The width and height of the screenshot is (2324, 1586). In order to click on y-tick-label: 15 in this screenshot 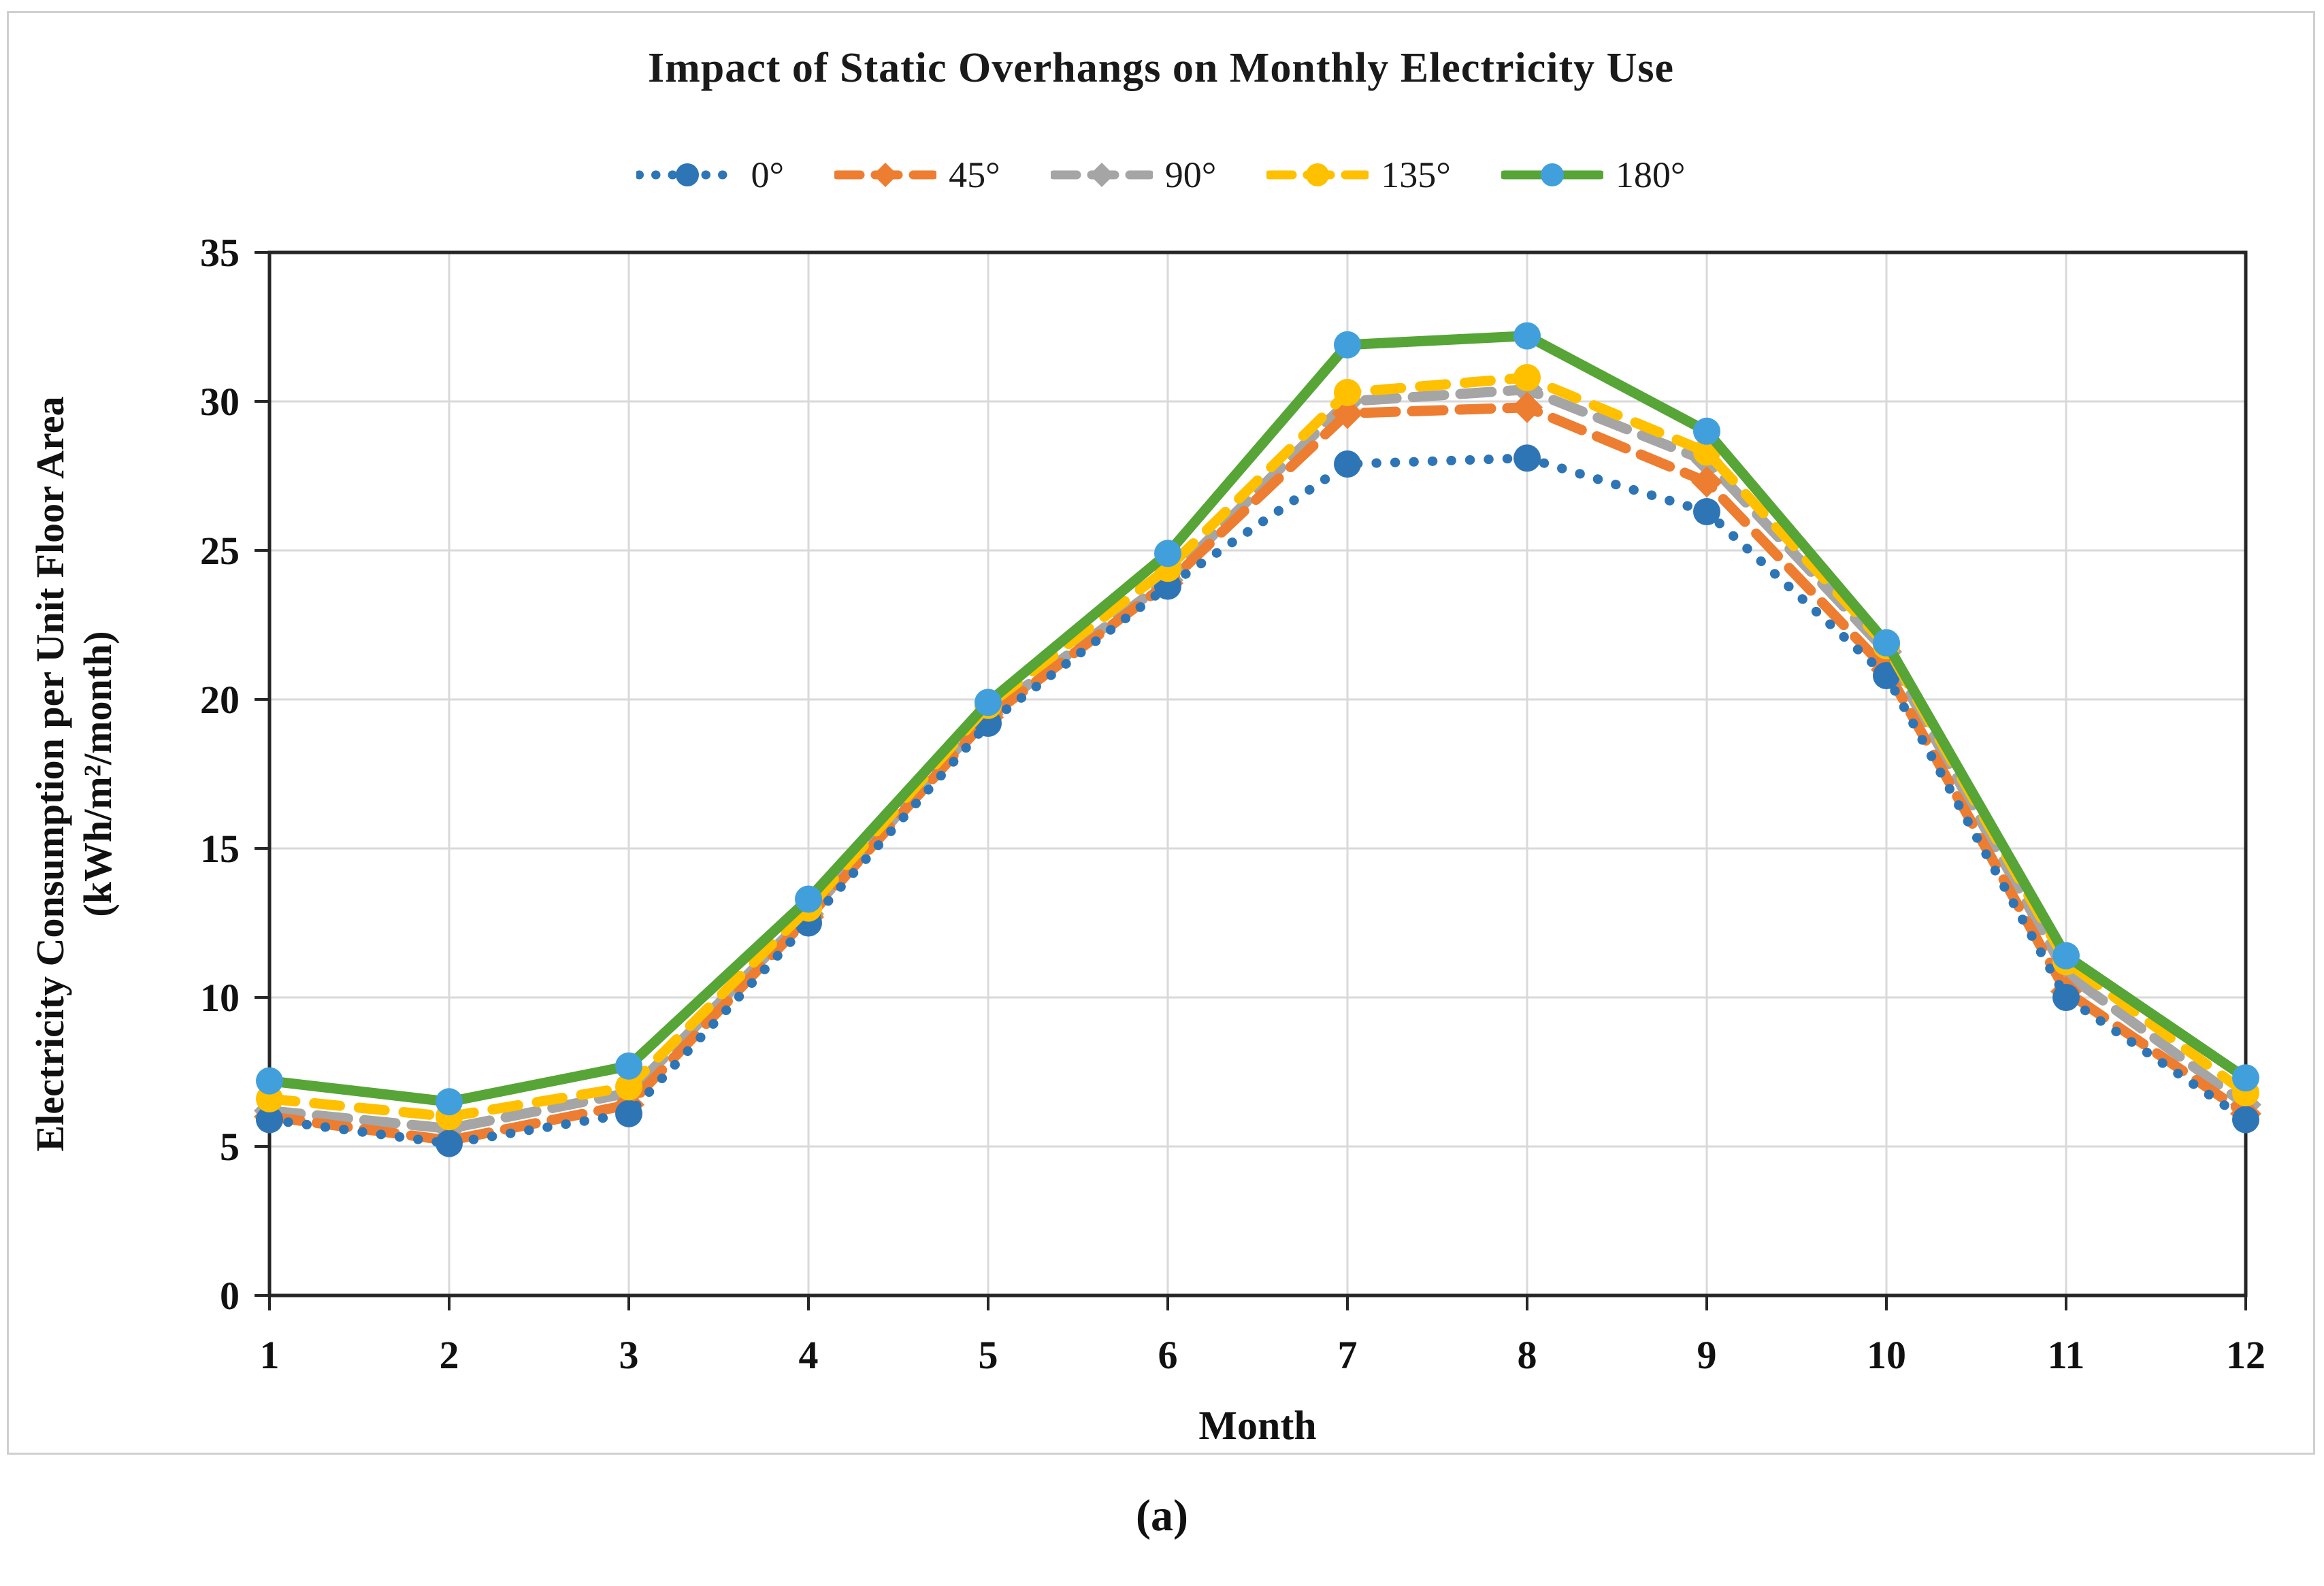, I will do `click(220, 849)`.